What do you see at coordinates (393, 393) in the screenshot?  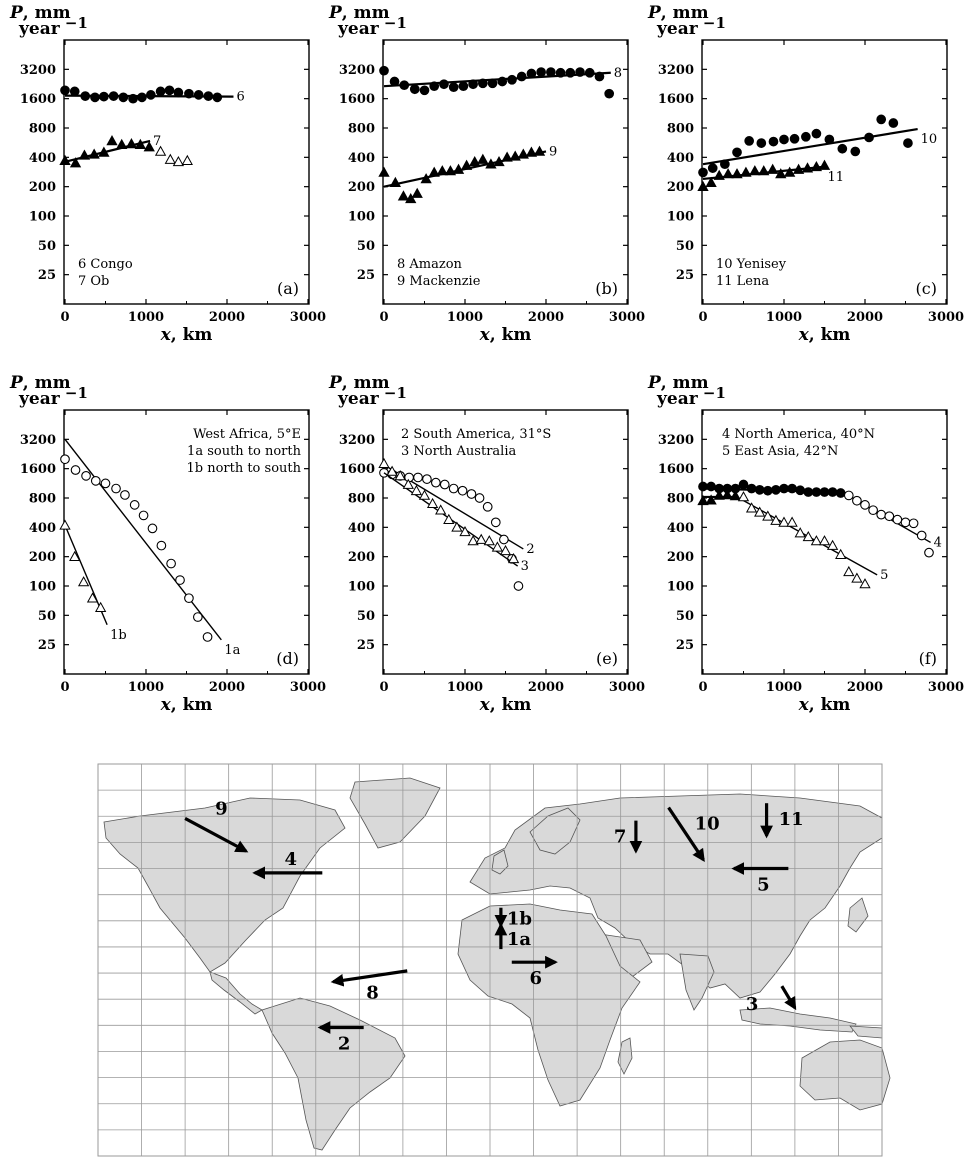 I see `y-axis-exponent: −1` at bounding box center [393, 393].